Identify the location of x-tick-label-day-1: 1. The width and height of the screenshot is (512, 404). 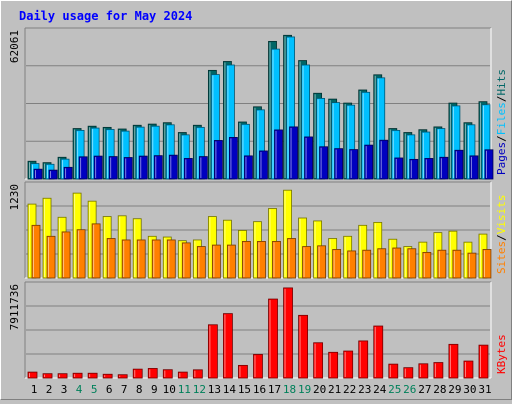
(34, 389).